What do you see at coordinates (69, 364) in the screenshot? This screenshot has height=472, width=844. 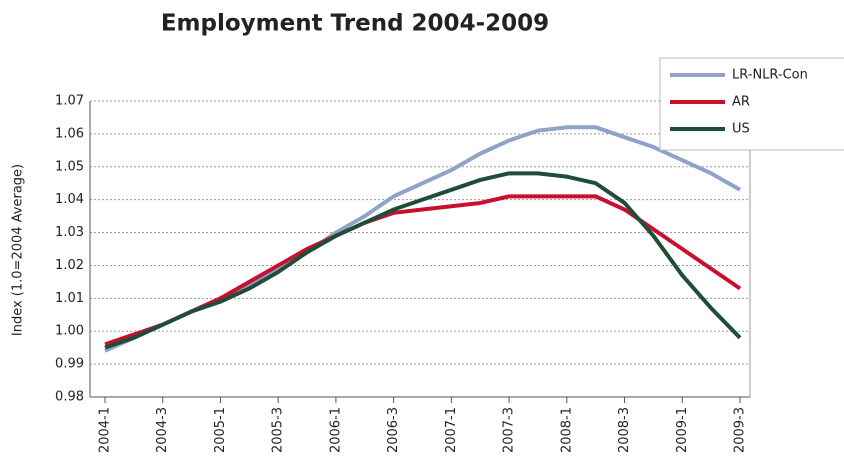 I see `y-tick-label: 0.99` at bounding box center [69, 364].